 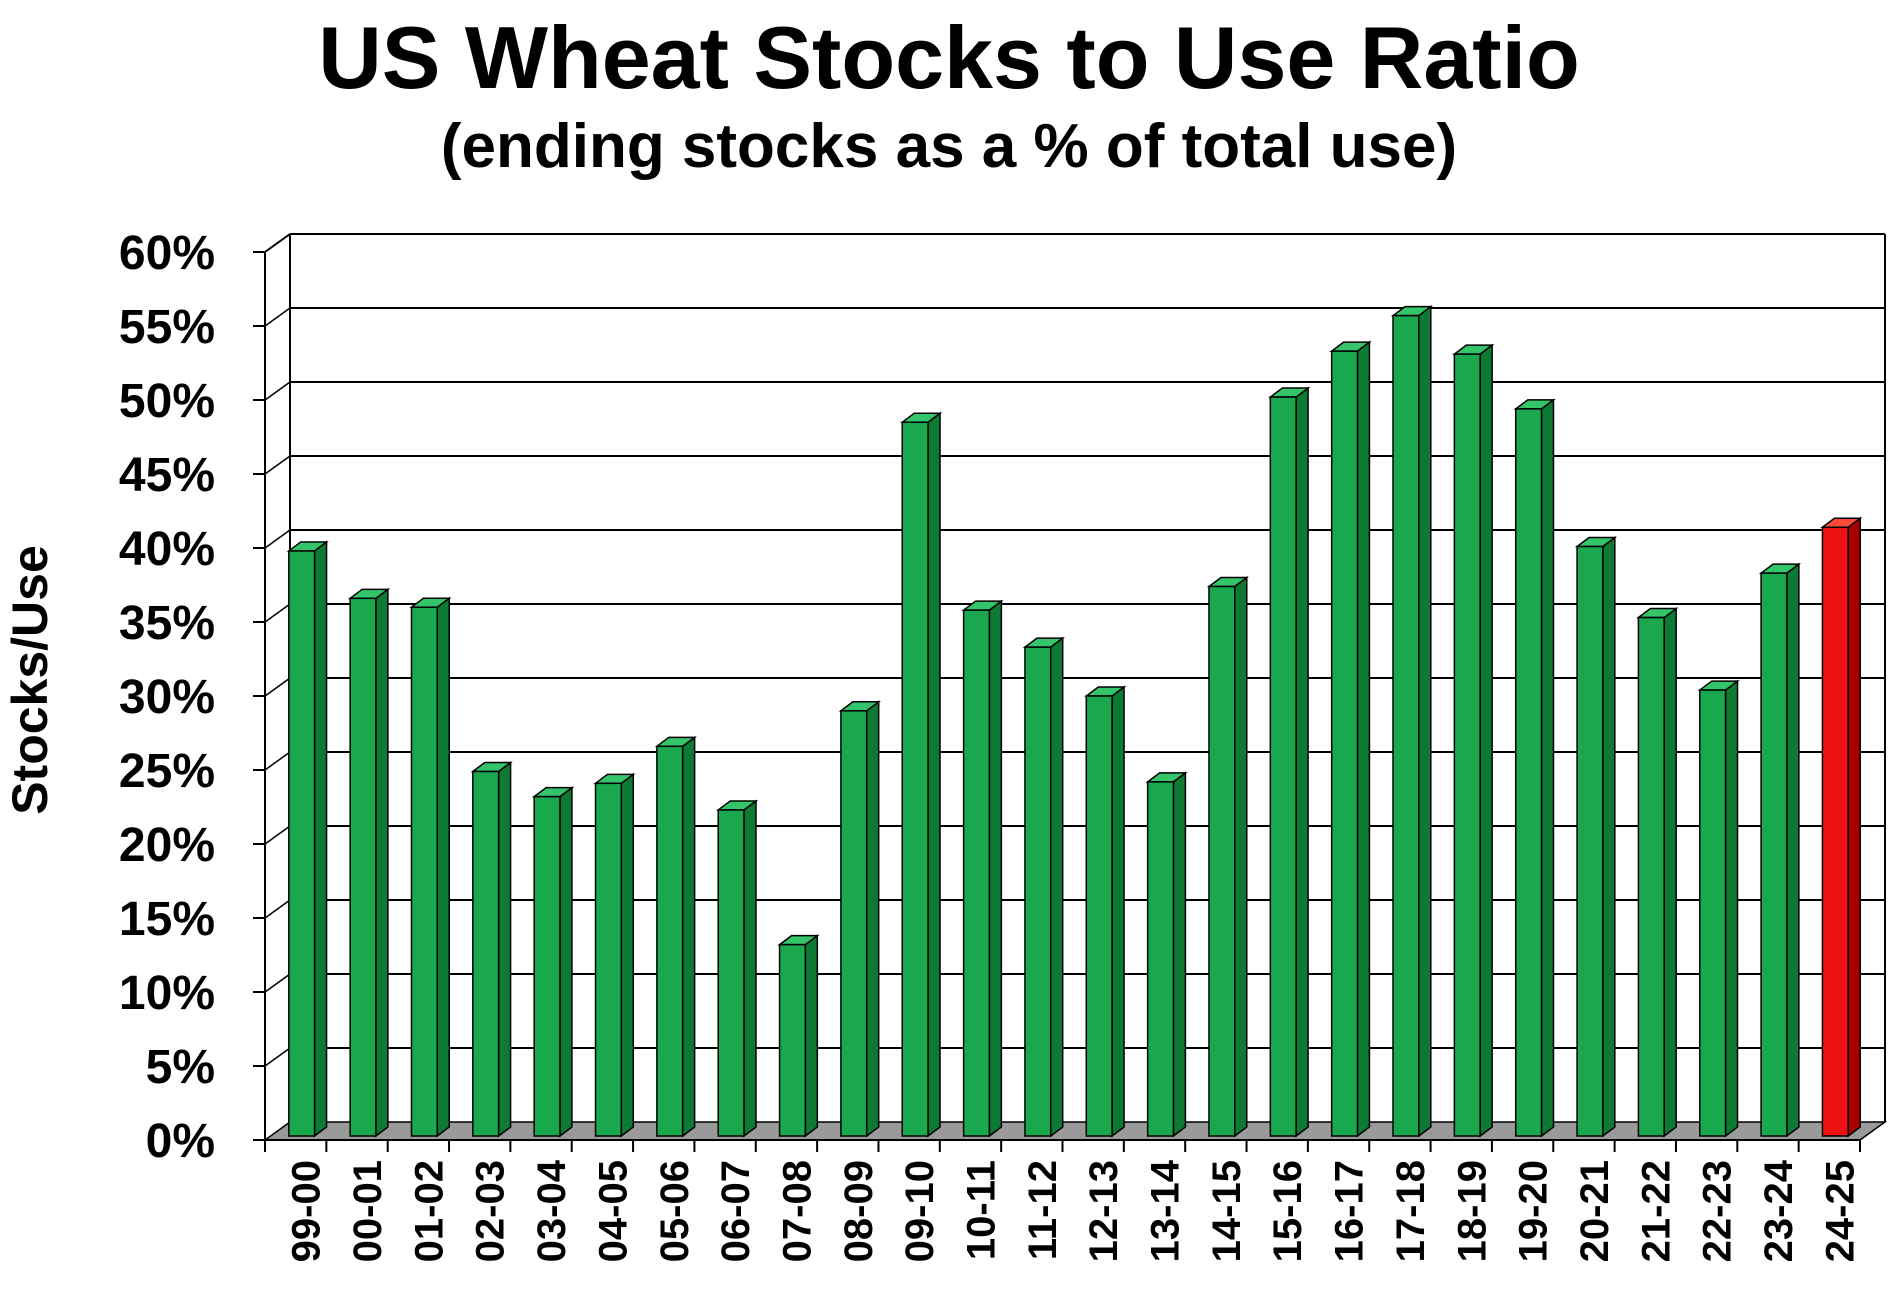 I want to click on y-tick-label: 5%, so click(x=180, y=1067).